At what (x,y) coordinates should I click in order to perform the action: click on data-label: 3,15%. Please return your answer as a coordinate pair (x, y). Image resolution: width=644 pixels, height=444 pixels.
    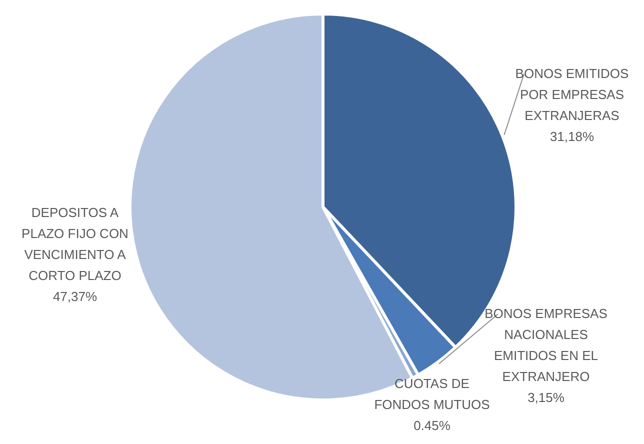
    Looking at the image, I should click on (546, 397).